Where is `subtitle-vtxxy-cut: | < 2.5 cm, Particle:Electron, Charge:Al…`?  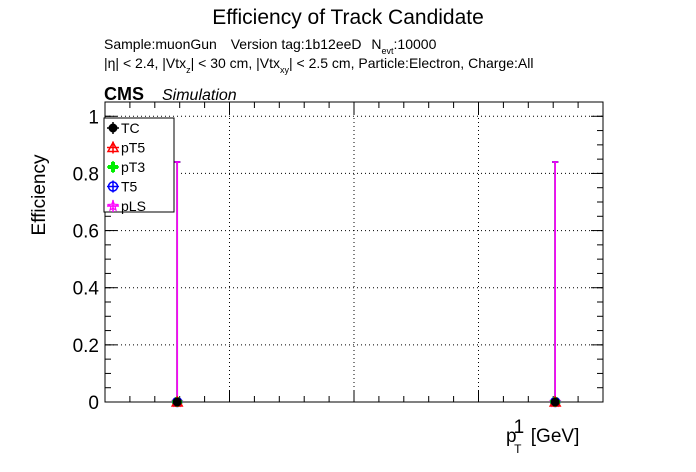
subtitle-vtxxy-cut: | < 2.5 cm, Particle:Electron, Charge:Al… is located at coordinates (411, 63).